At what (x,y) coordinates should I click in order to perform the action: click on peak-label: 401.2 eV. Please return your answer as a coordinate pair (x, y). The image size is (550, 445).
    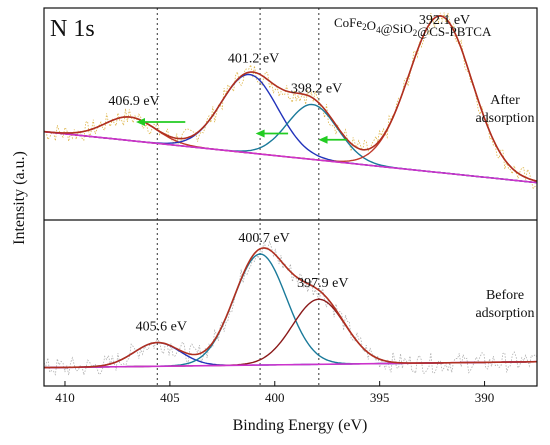
    Looking at the image, I should click on (253, 59).